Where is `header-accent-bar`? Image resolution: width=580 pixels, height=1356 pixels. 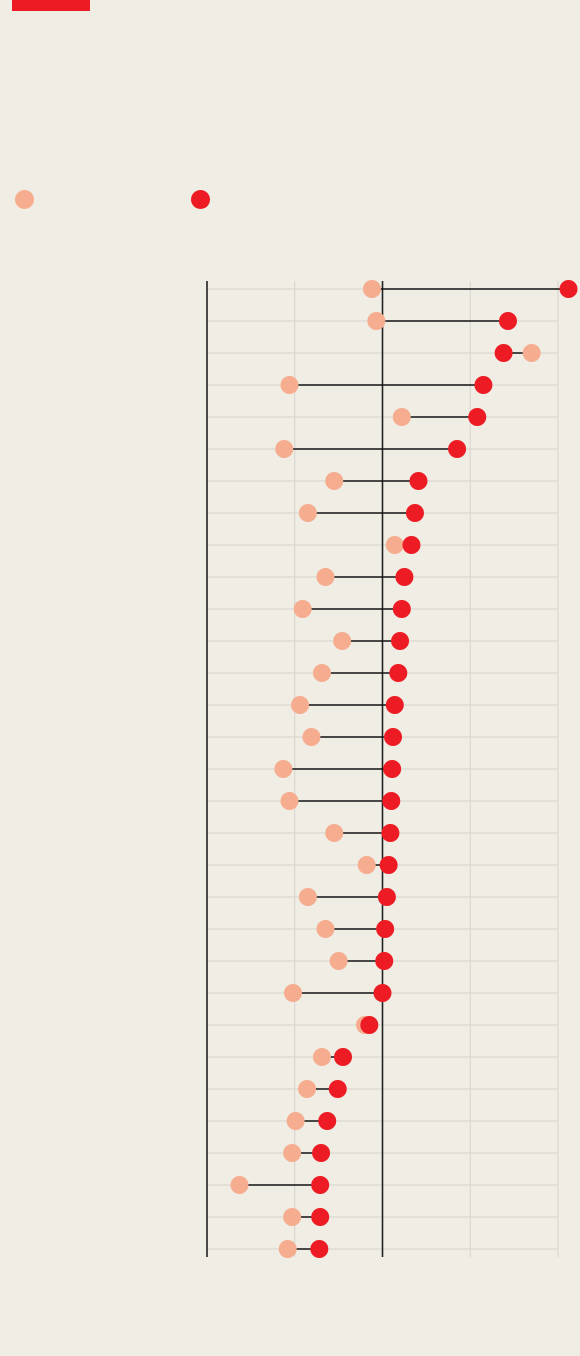 header-accent-bar is located at coordinates (51, 5).